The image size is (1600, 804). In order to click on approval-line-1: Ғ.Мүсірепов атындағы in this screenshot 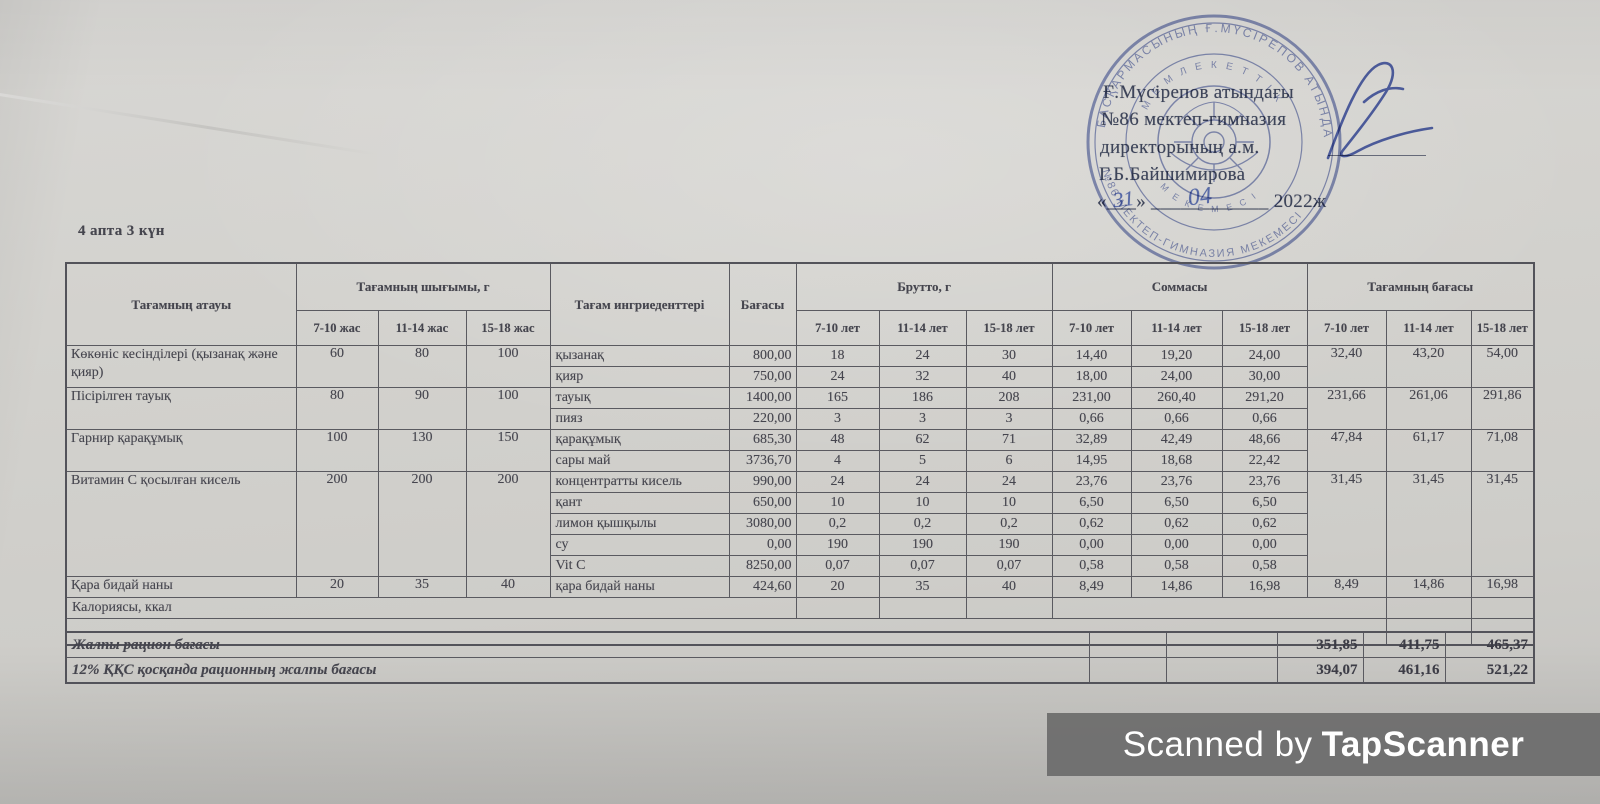, I will do `click(1198, 92)`.